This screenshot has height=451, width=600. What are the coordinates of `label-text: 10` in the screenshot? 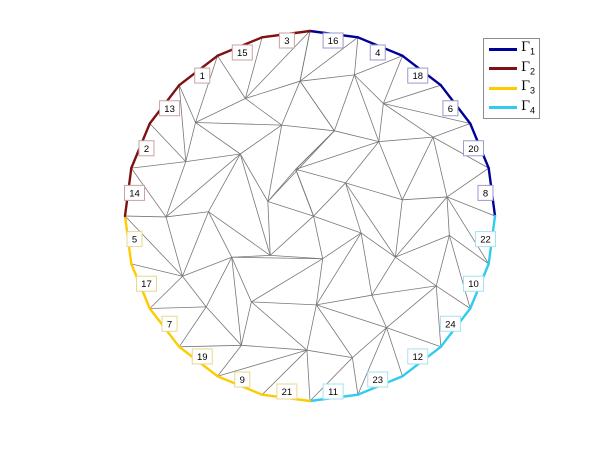 It's located at (473, 284).